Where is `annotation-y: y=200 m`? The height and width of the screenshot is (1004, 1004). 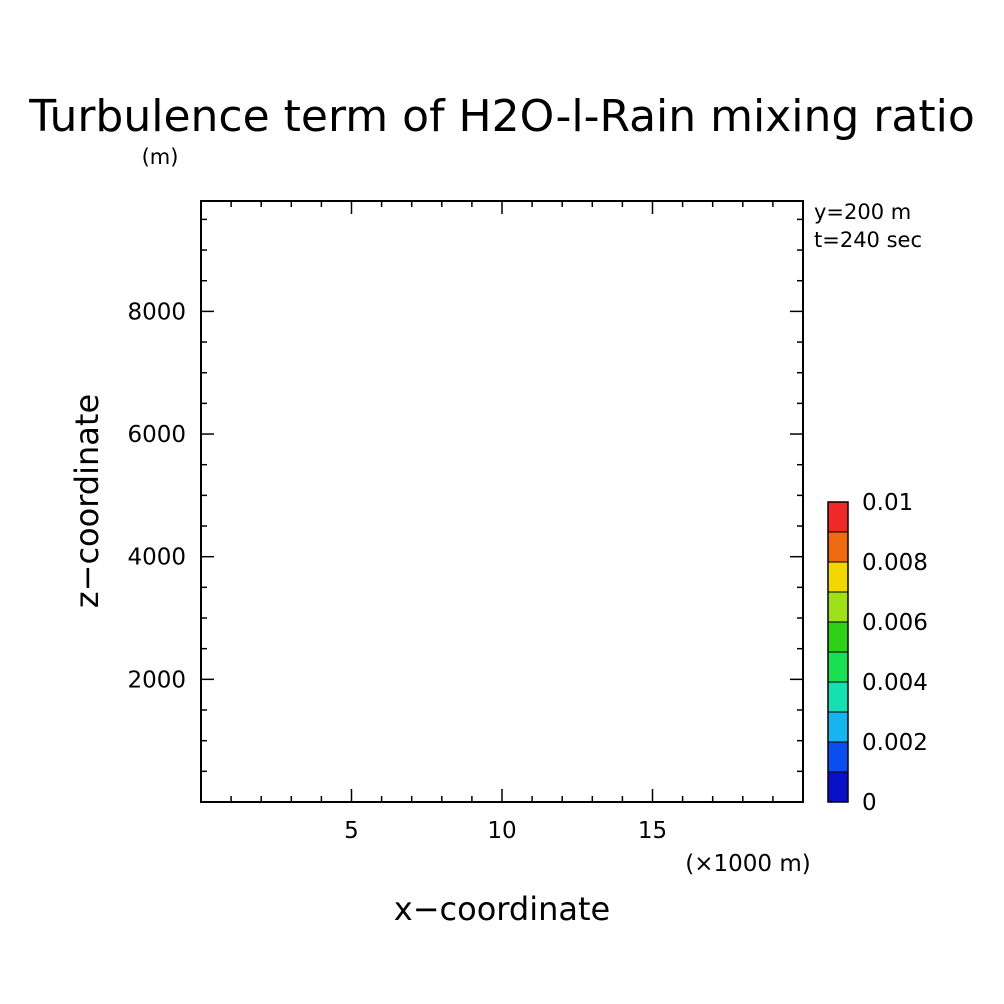
annotation-y: y=200 m is located at coordinates (862, 212).